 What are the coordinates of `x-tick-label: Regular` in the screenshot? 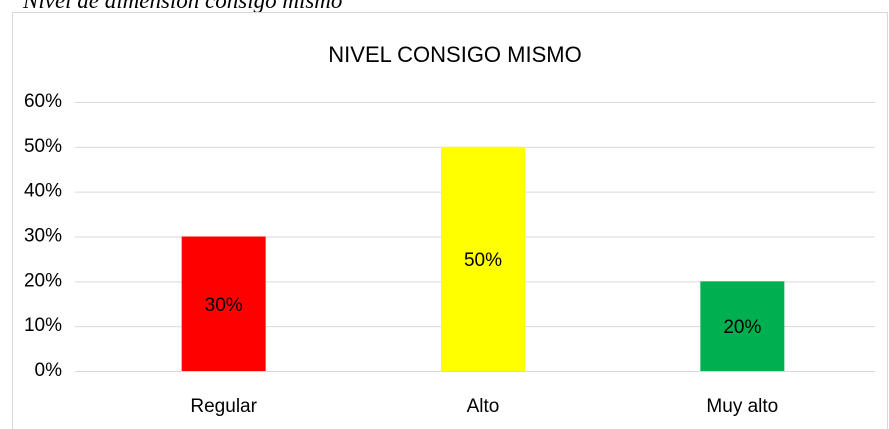 It's located at (223, 406).